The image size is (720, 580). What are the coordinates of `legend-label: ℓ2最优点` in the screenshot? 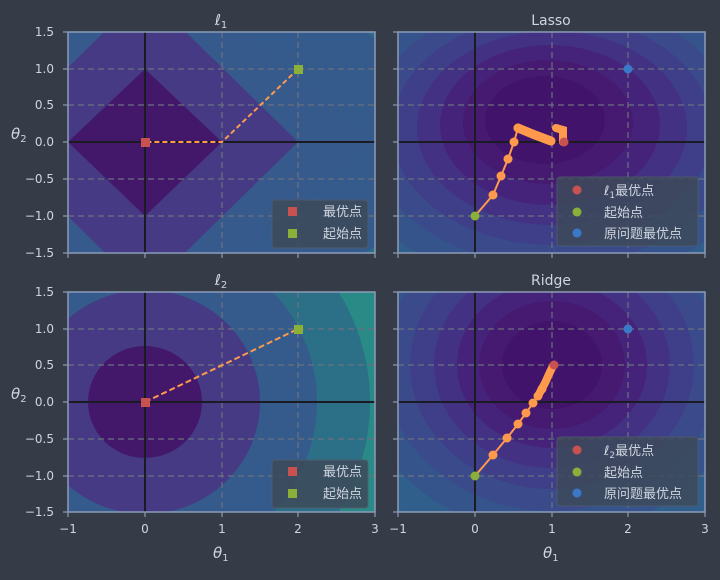 It's located at (628, 452).